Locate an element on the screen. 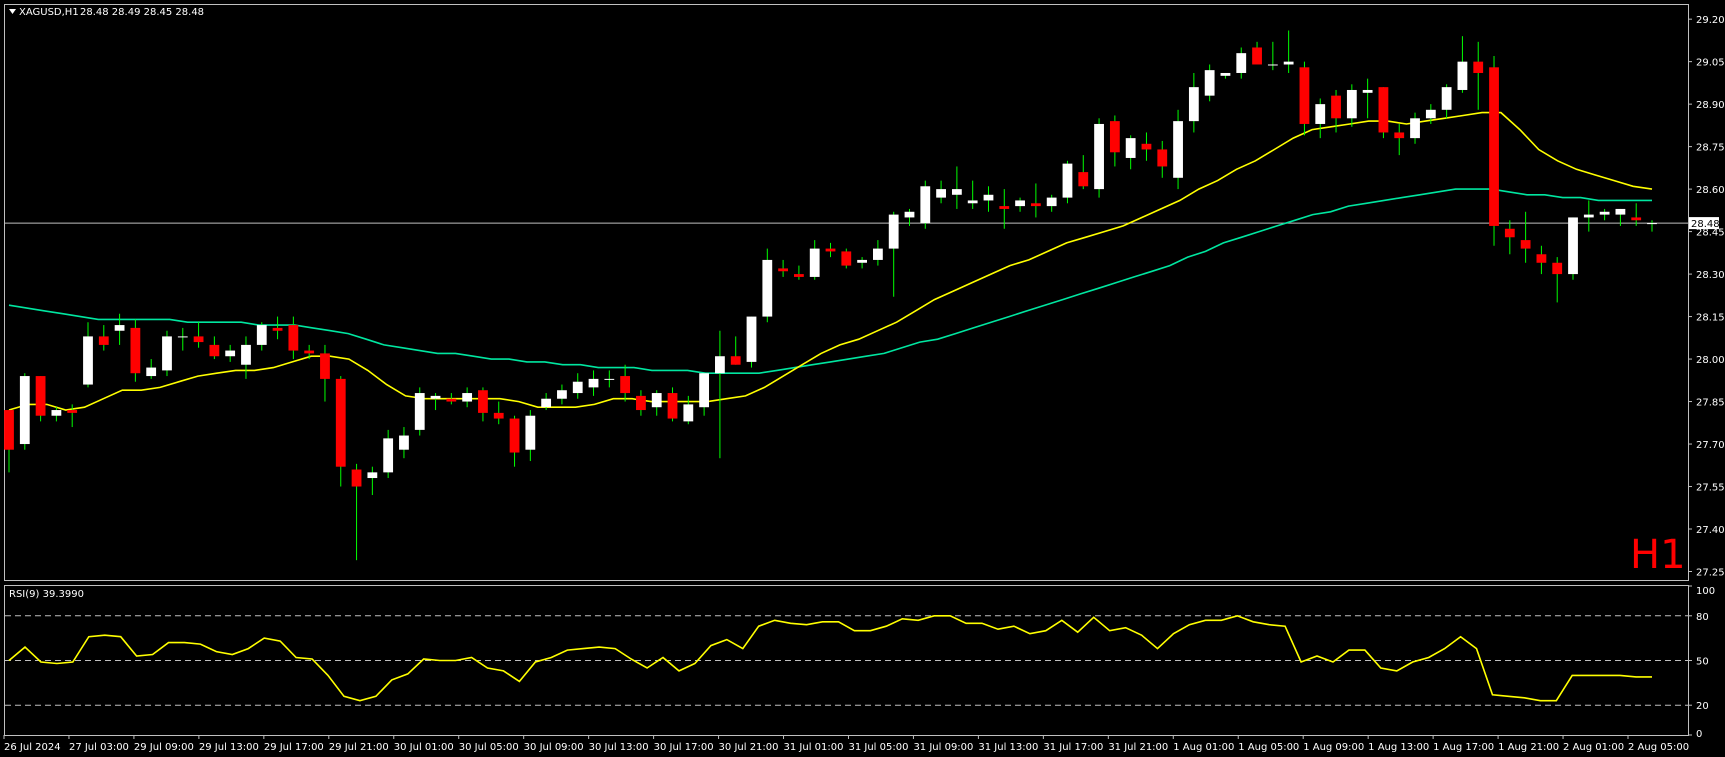 Image resolution: width=1725 pixels, height=757 pixels. price-tick-label: 27.25 is located at coordinates (1710, 573).